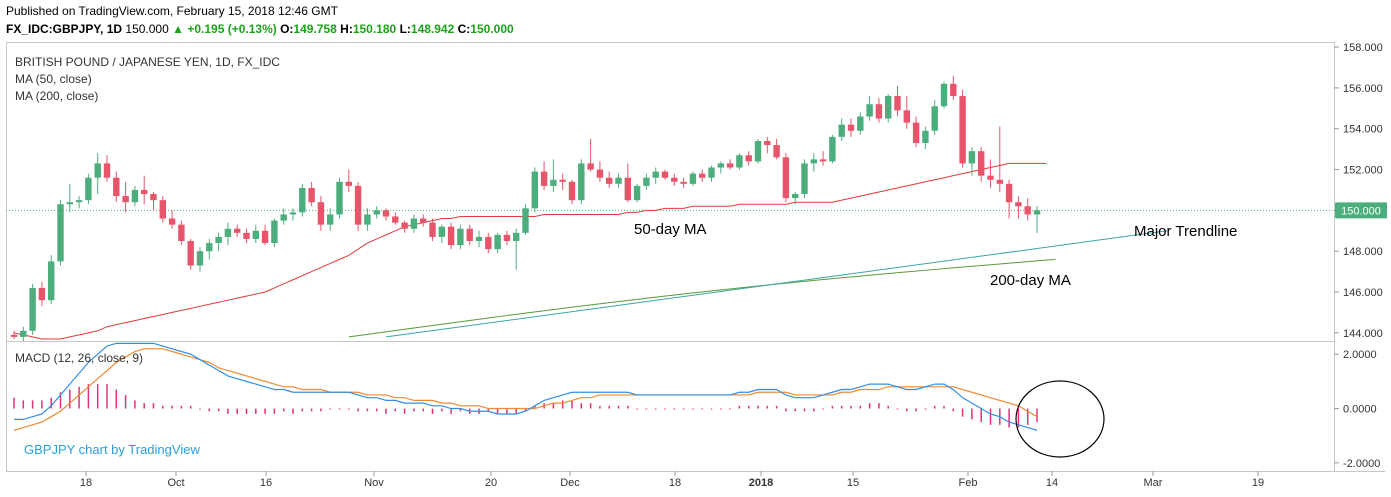 This screenshot has height=497, width=1391. What do you see at coordinates (525, 389) in the screenshot?
I see `signal-line` at bounding box center [525, 389].